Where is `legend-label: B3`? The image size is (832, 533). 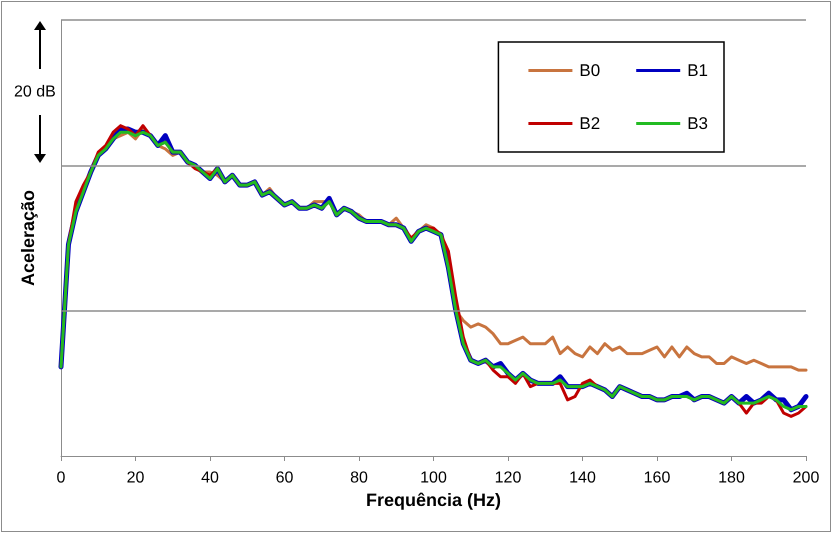 legend-label: B3 is located at coordinates (697, 123).